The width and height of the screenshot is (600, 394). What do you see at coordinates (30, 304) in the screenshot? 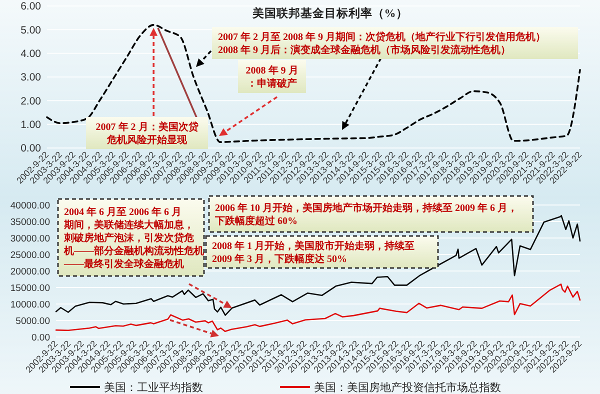
I see `y-tick-label: 10000.00` at bounding box center [30, 304].